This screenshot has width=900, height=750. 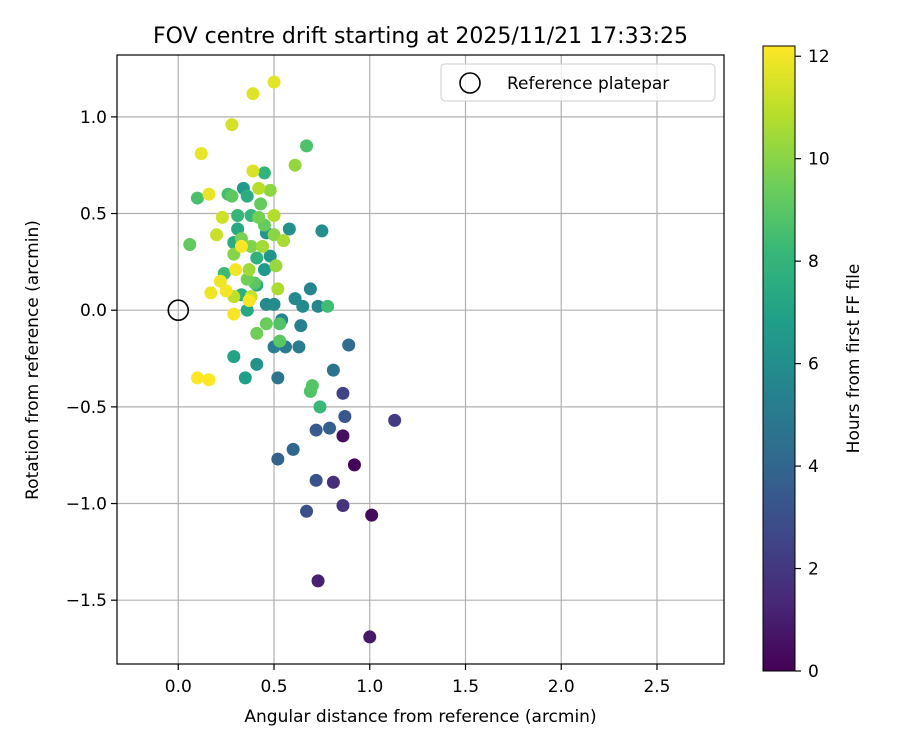 I want to click on x-tick-label: 1.0, so click(x=369, y=687).